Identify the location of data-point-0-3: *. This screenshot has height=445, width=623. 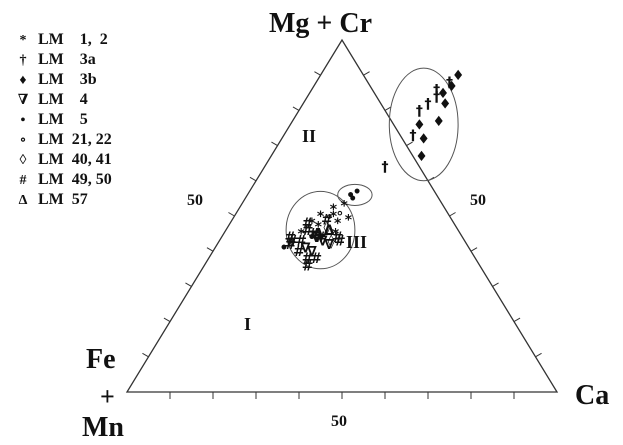
(338, 224).